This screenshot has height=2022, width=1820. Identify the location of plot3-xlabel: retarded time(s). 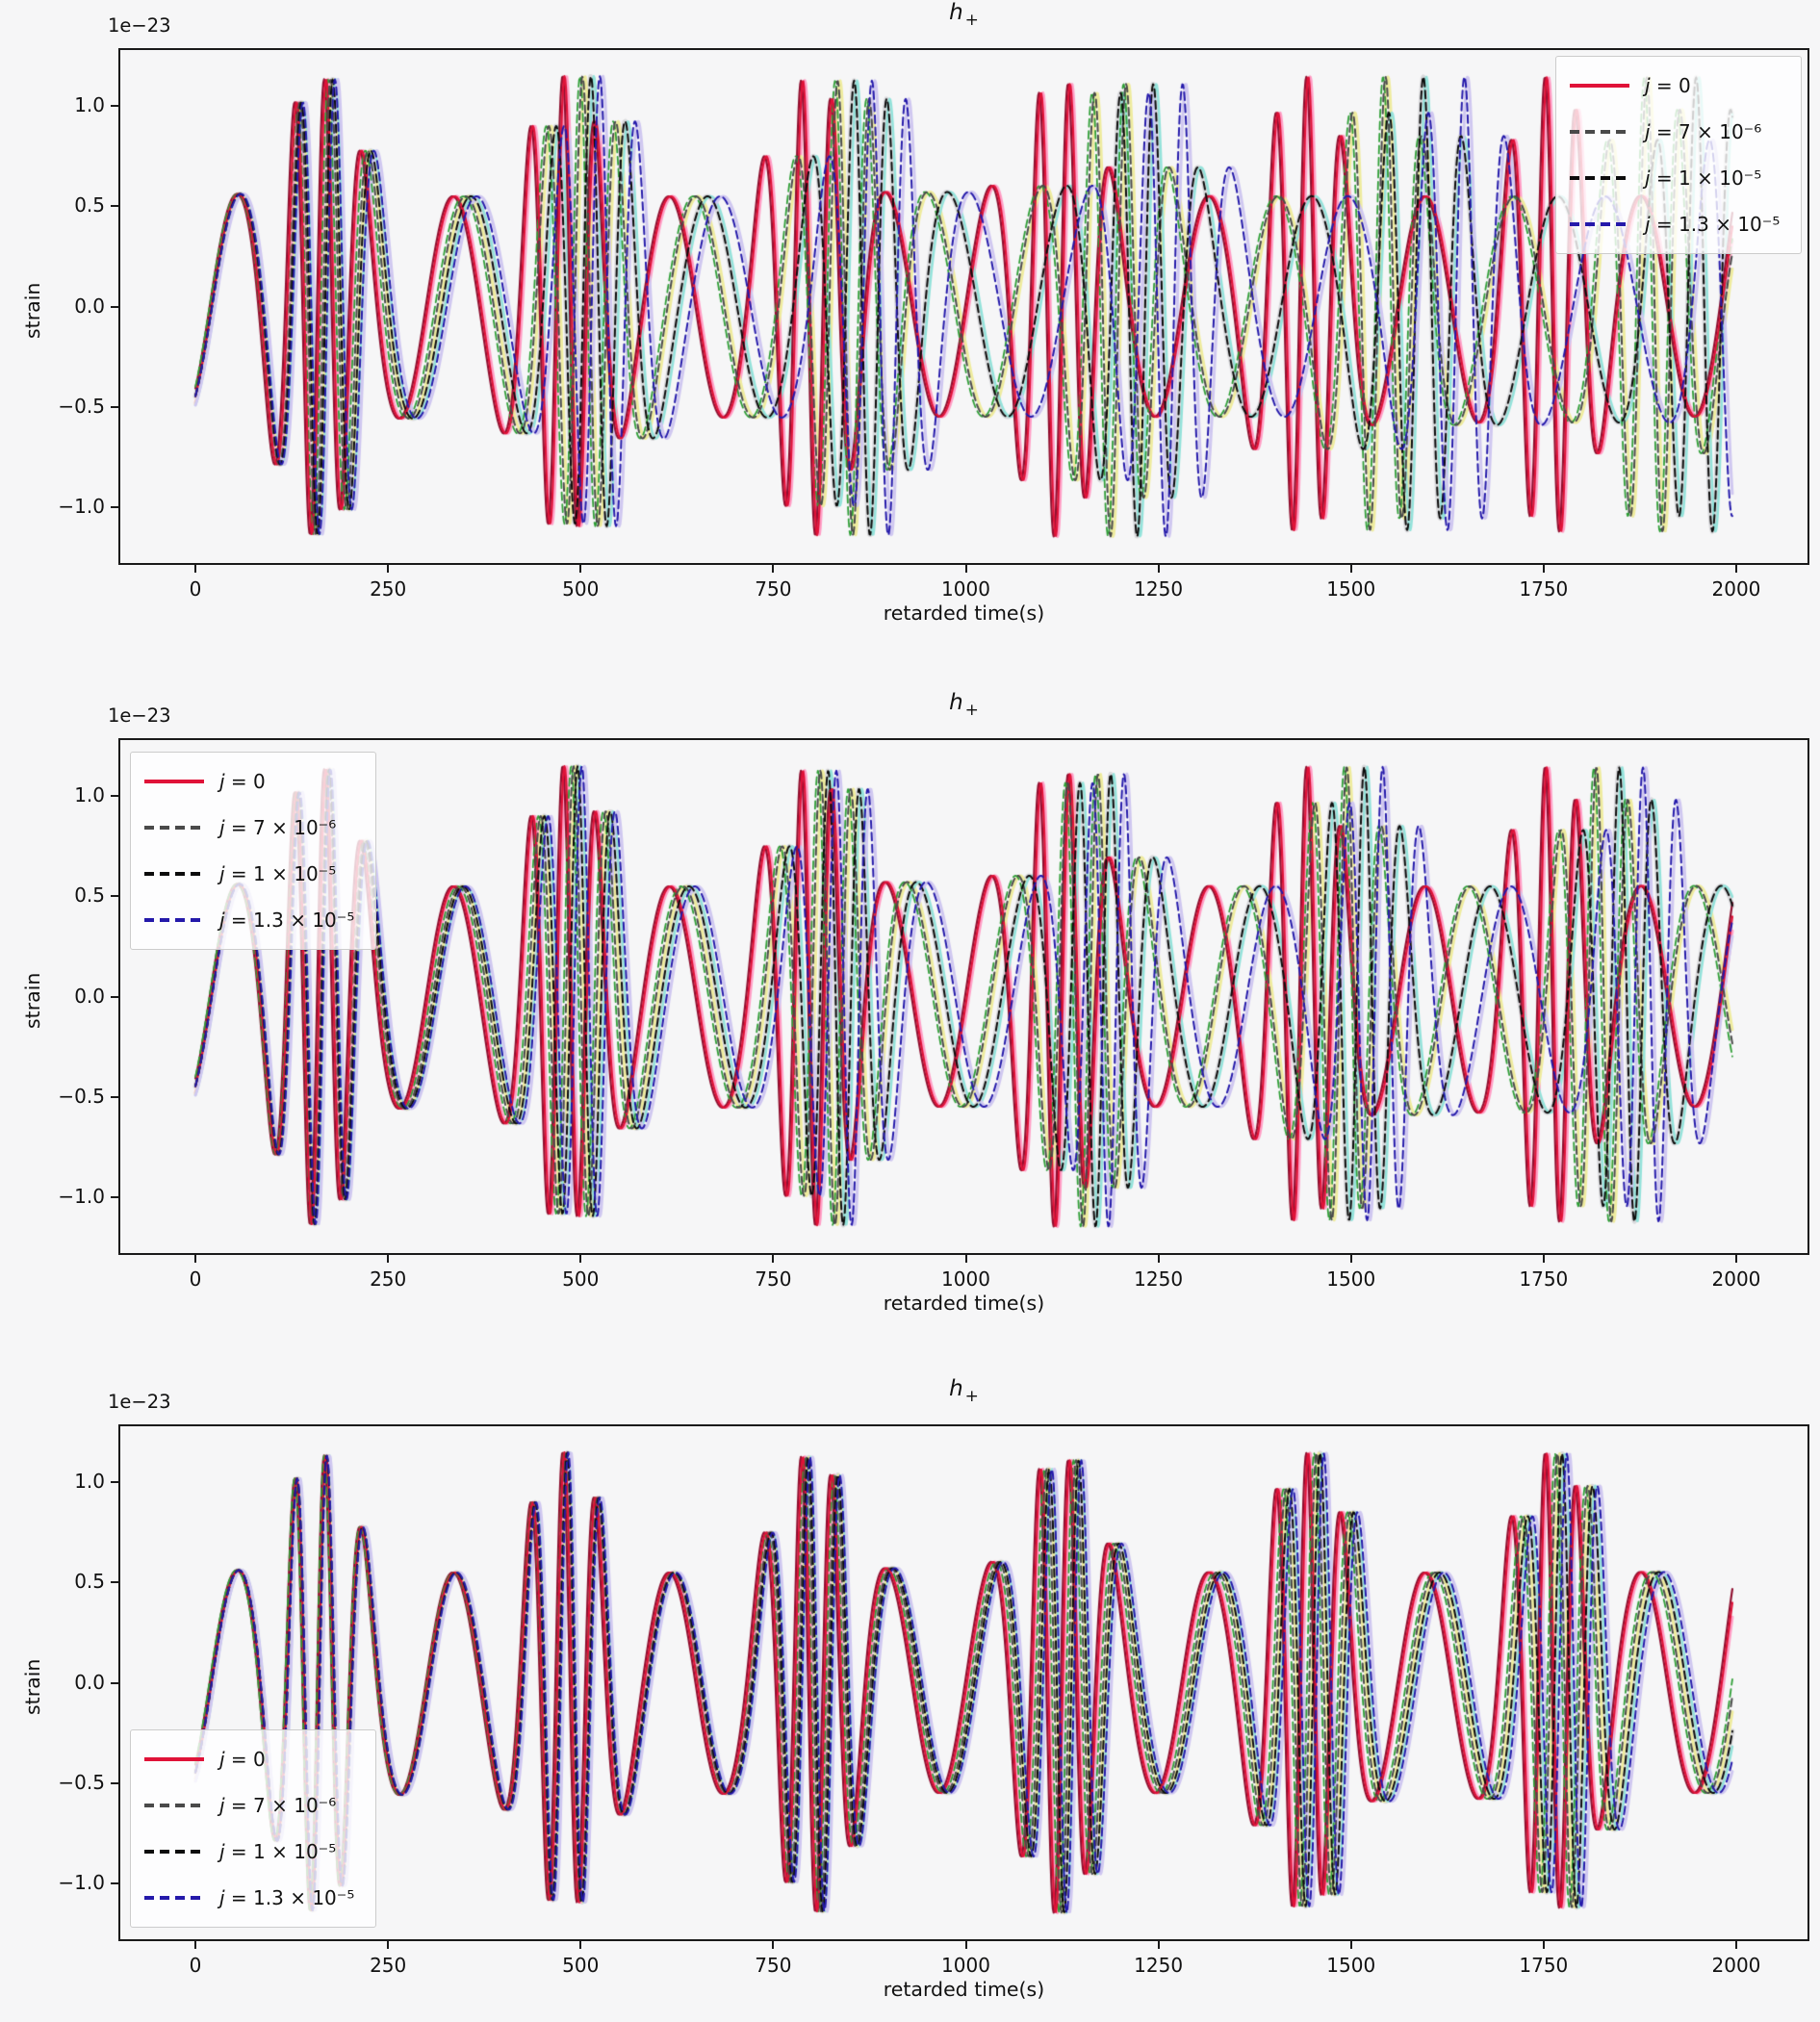
(964, 1989).